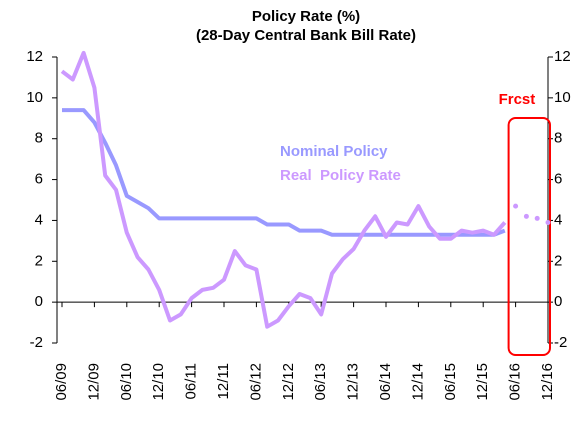  Describe the element at coordinates (385, 382) in the screenshot. I see `x-tick-label: 06/14` at that location.